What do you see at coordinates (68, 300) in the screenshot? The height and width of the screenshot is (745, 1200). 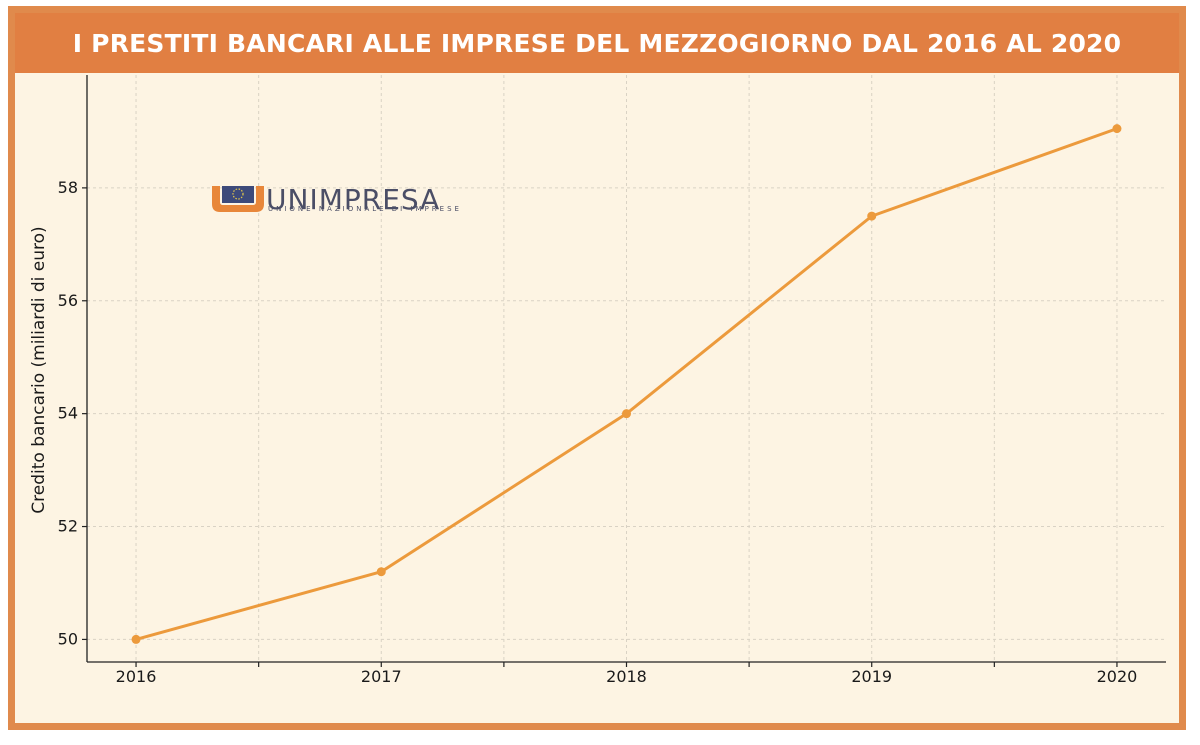 I see `y-tick-label: 56` at bounding box center [68, 300].